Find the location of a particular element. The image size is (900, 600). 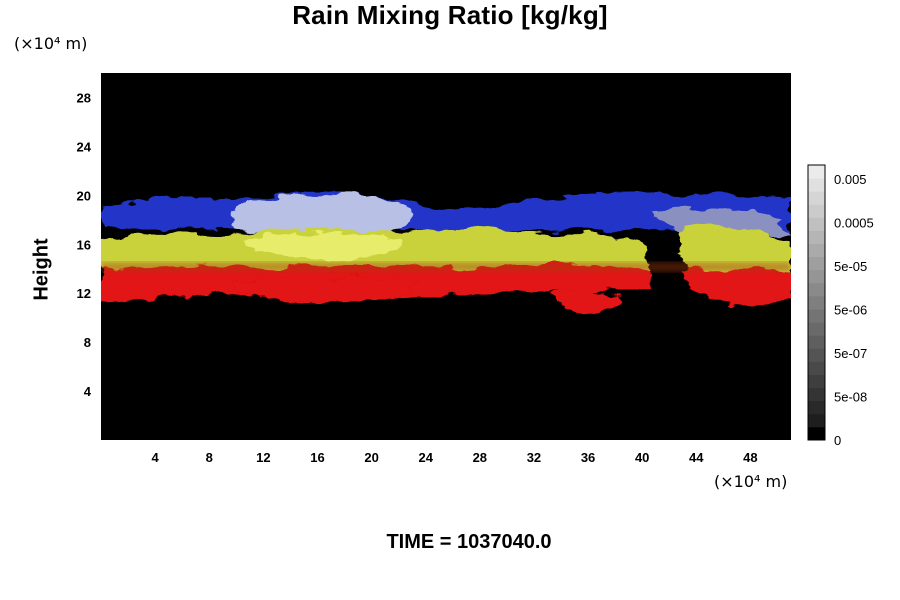

y-ticks: 4 8 12 16 20 24 28 is located at coordinates (84, 244).